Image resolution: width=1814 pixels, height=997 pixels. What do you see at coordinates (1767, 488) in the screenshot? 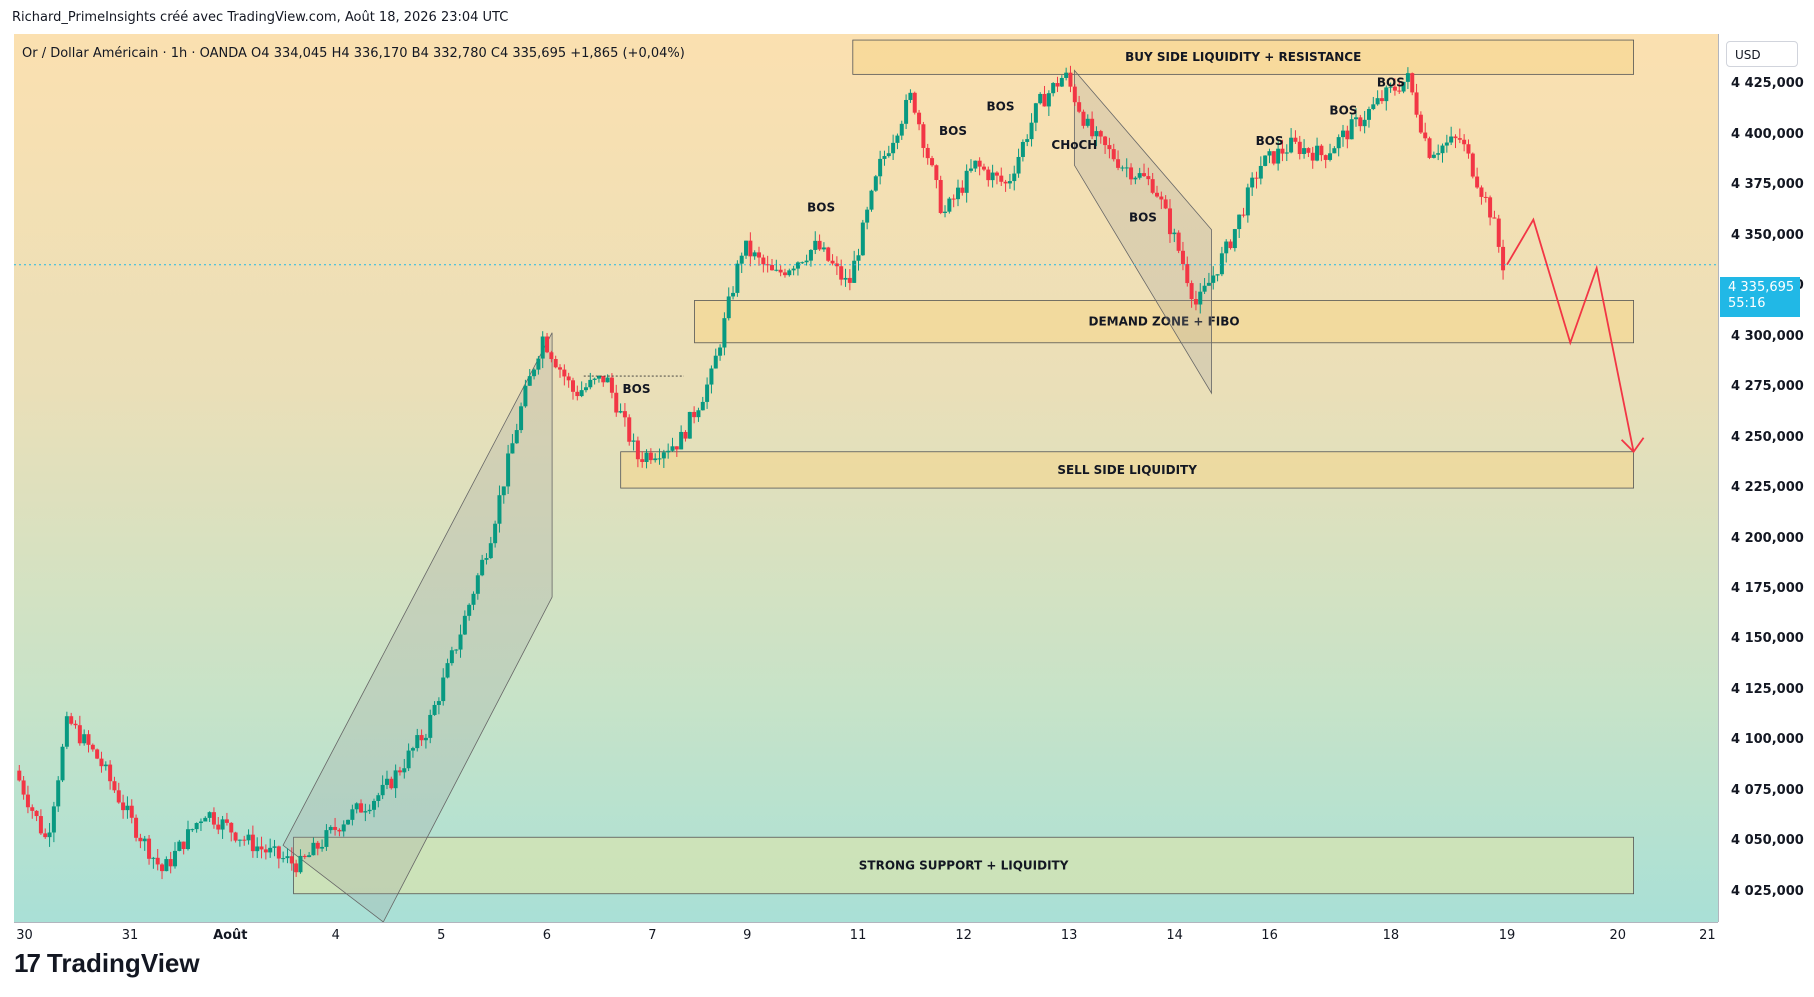
I see `price-tick-label: 4 225,000` at bounding box center [1767, 488].